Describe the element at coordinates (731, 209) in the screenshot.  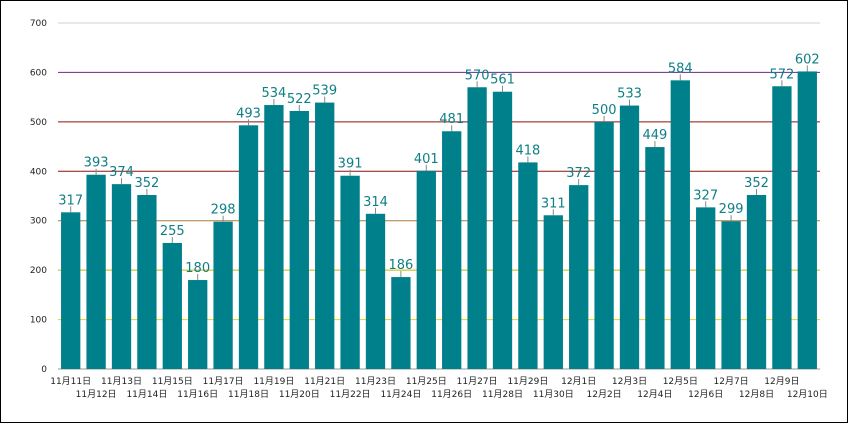
I see `data-label: 299` at that location.